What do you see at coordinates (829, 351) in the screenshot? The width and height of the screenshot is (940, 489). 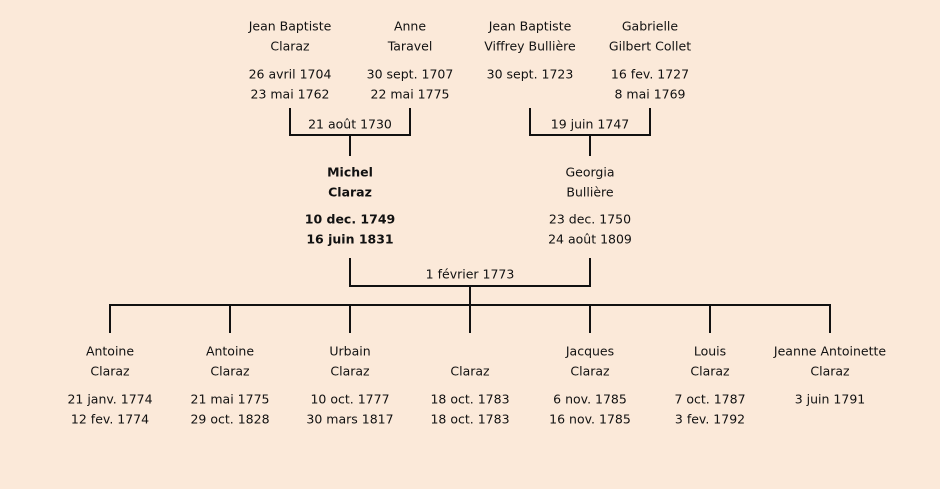 I see `person-name: Jeanne Antoinette` at bounding box center [829, 351].